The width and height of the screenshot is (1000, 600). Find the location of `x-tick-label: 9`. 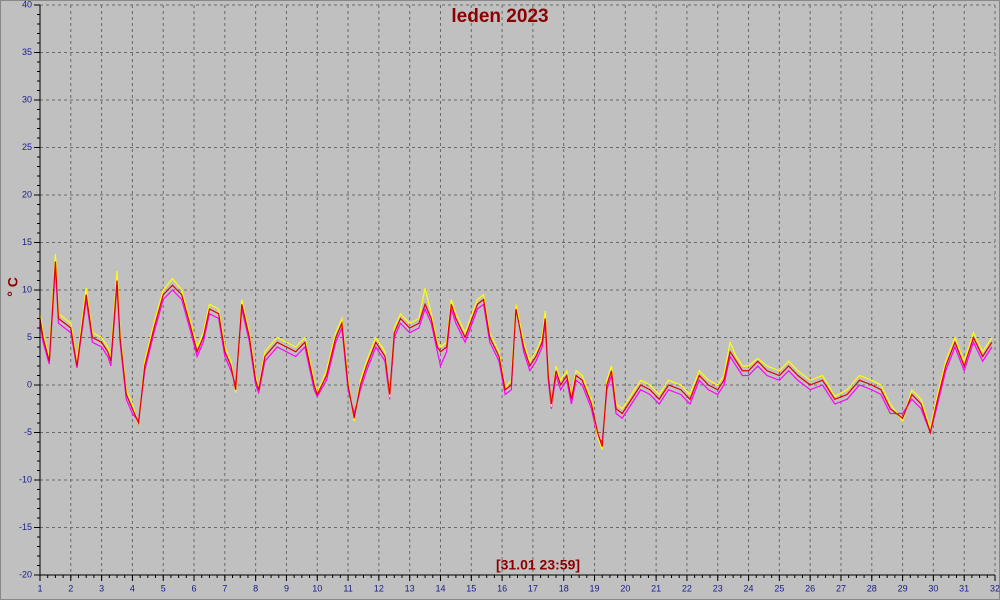

x-tick-label: 9 is located at coordinates (286, 588).